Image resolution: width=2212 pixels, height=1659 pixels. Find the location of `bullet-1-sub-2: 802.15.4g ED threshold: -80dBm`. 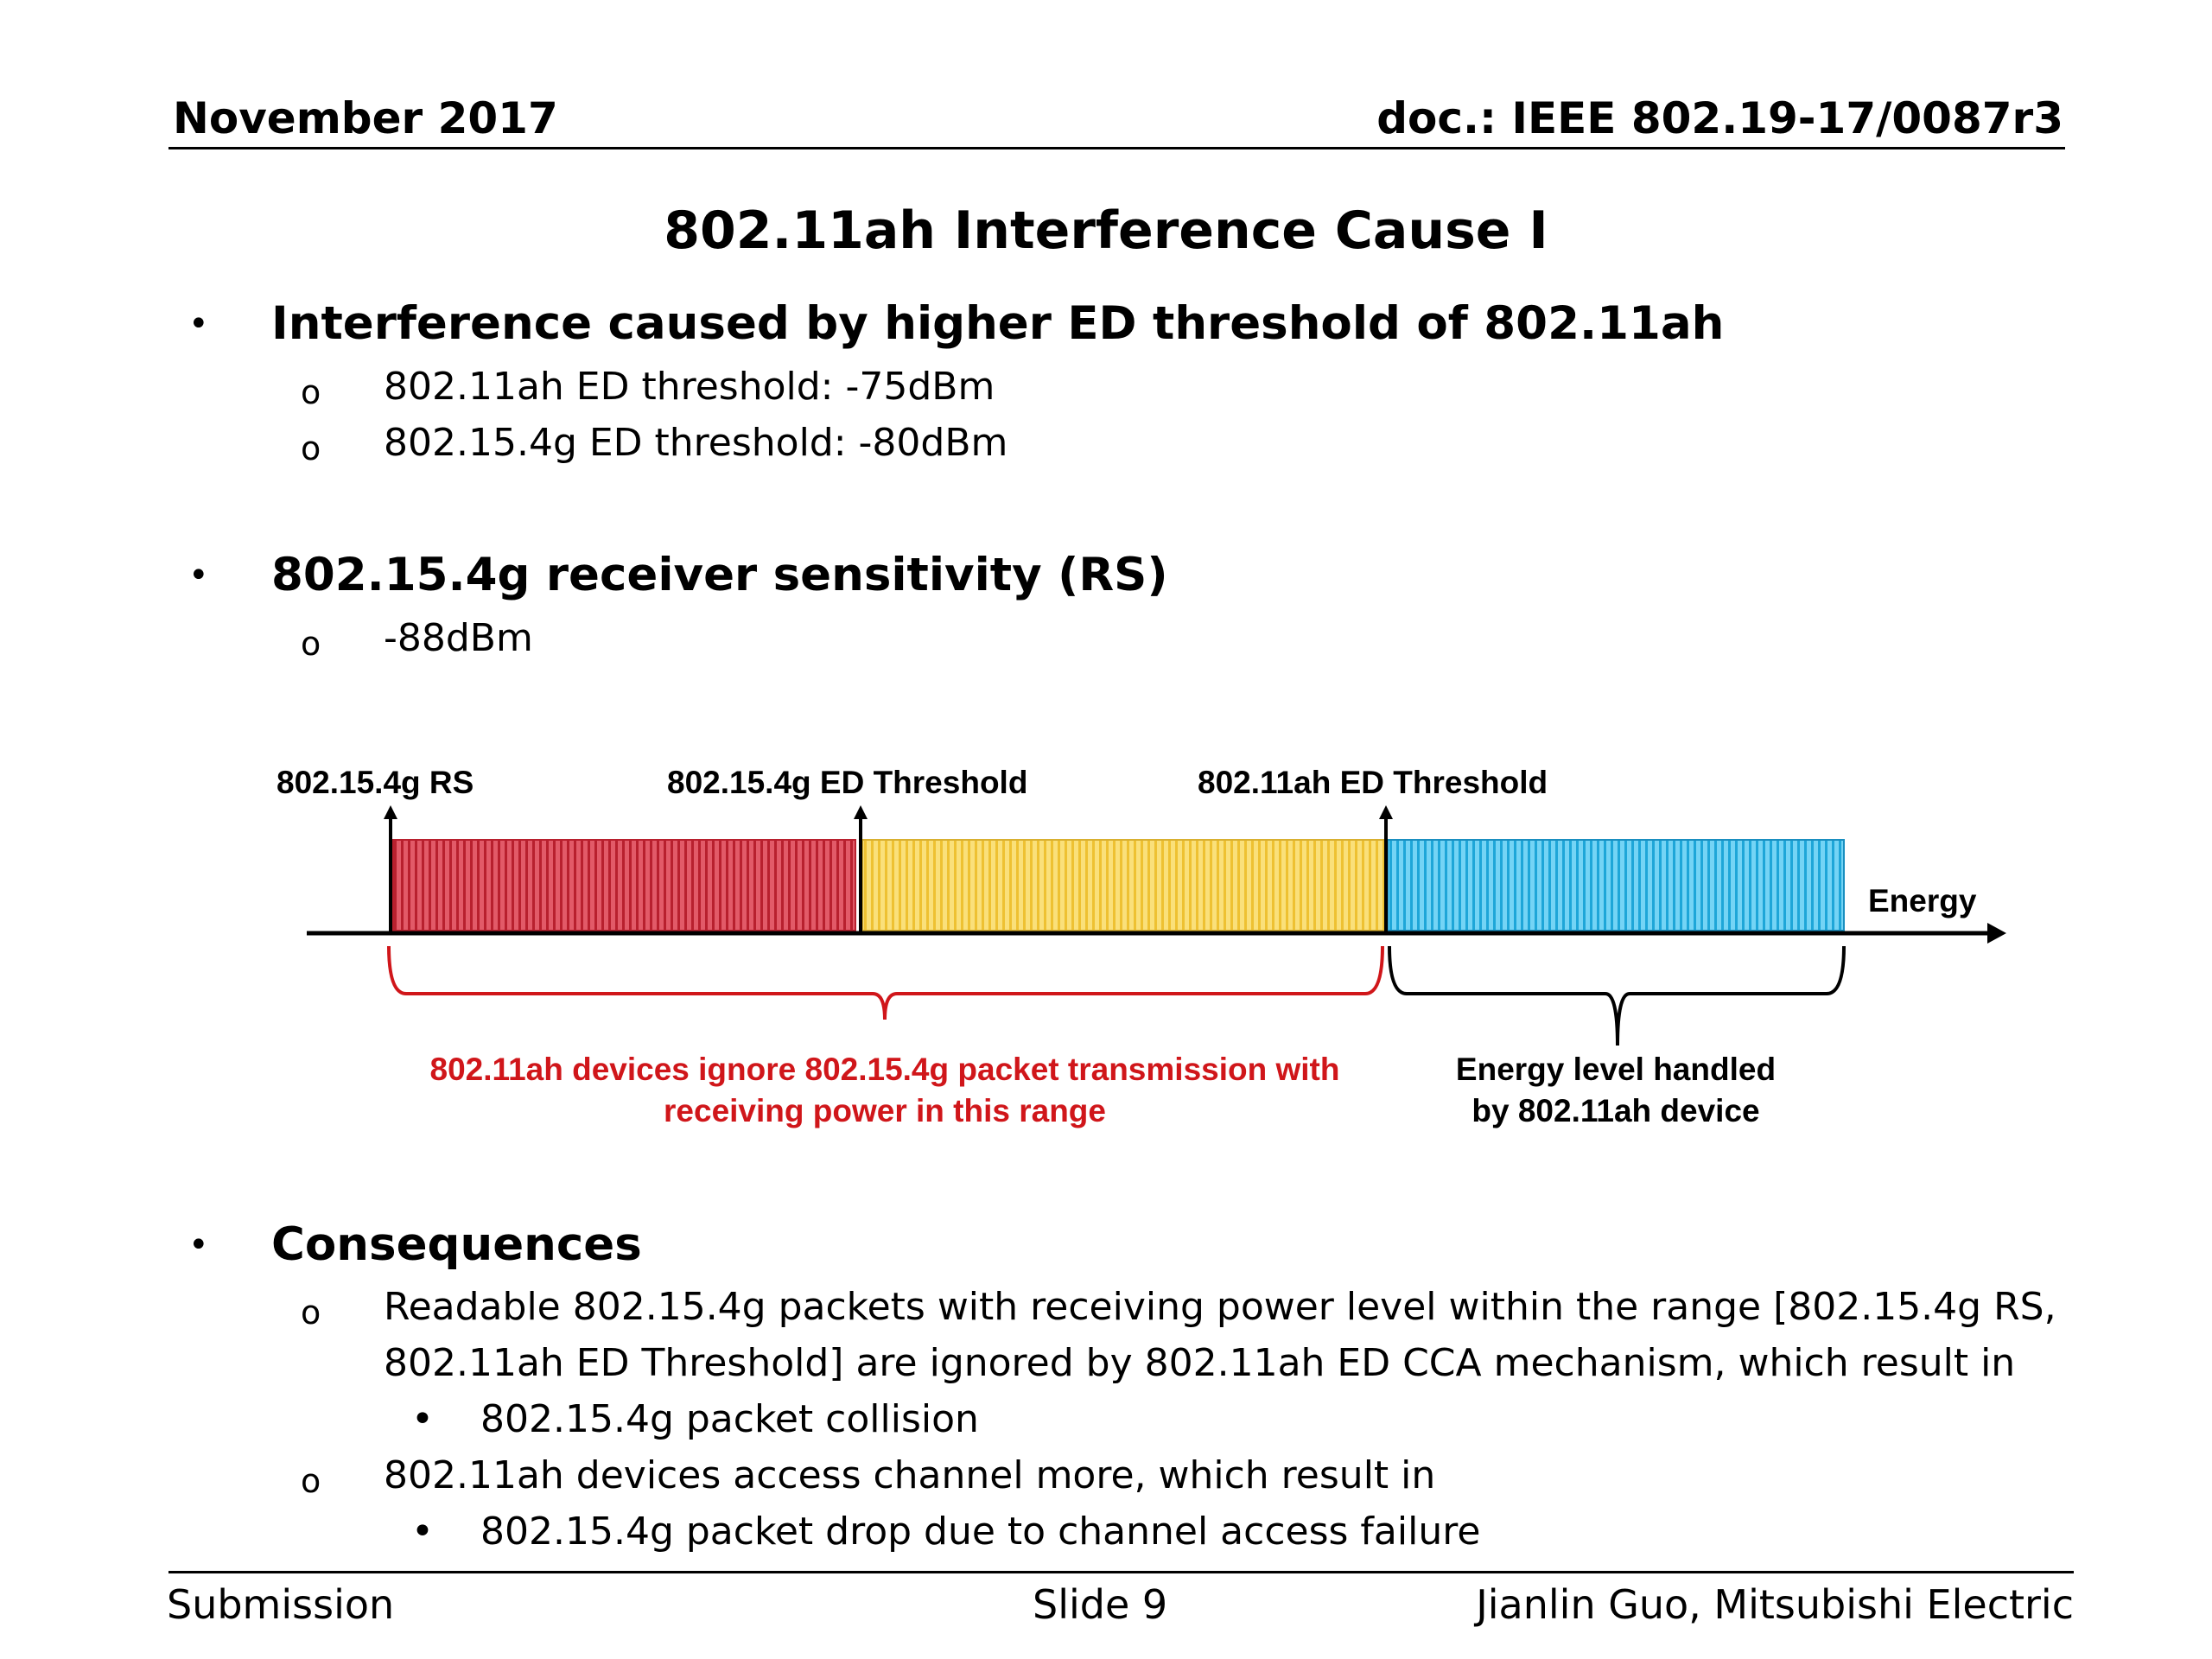

bullet-1-sub-2: 802.15.4g ED threshold: -80dBm is located at coordinates (696, 443).